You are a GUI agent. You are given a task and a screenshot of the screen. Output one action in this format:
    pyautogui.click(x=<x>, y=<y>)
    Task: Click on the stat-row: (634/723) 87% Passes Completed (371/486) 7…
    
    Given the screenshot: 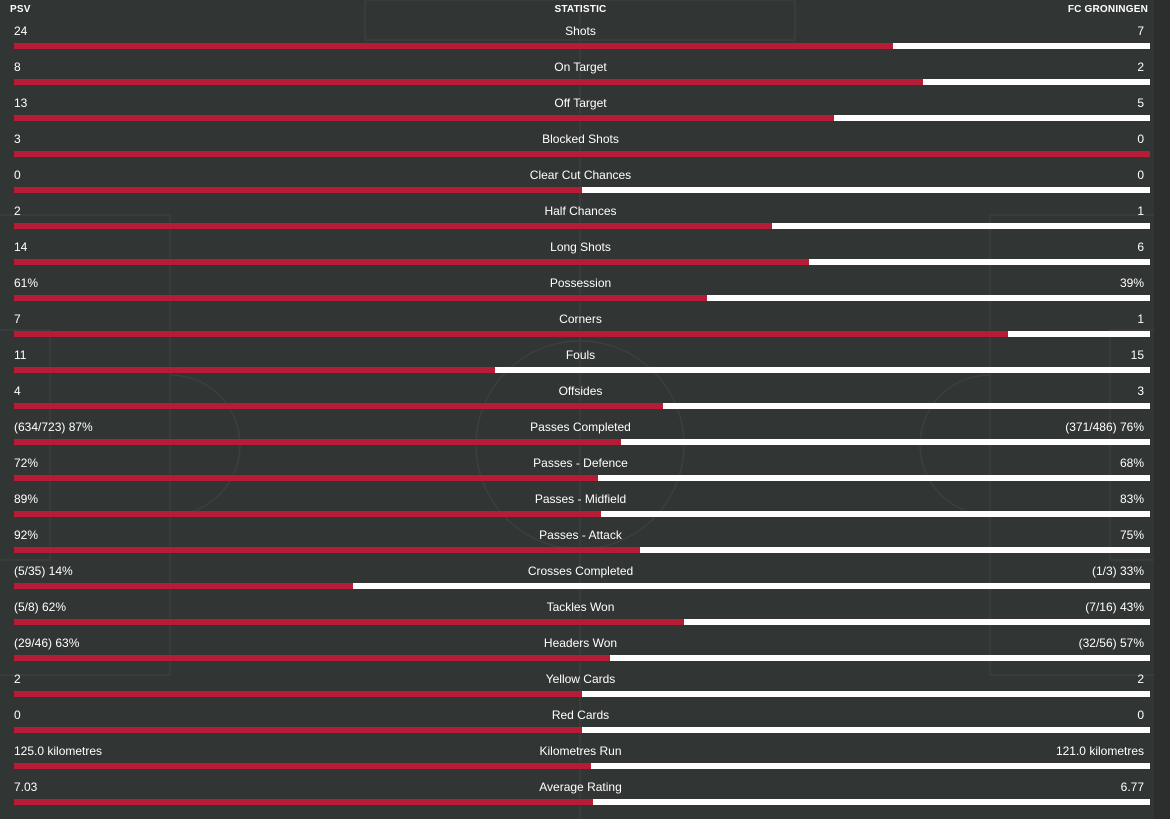 What is the action you would take?
    pyautogui.click(x=585, y=432)
    